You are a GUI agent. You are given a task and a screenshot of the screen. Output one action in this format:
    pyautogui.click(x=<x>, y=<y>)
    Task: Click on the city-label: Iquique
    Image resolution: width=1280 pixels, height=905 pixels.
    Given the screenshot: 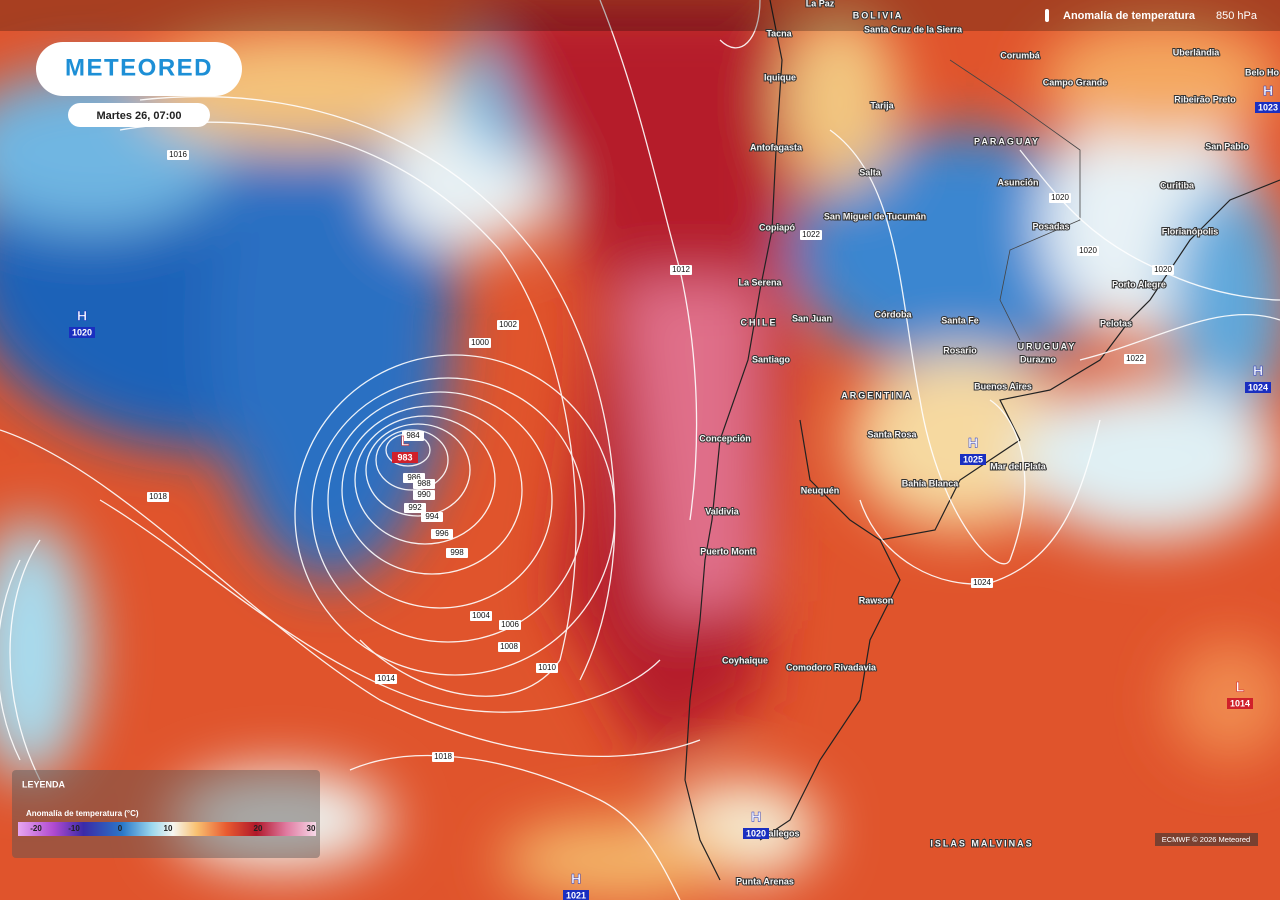 What is the action you would take?
    pyautogui.click(x=780, y=77)
    